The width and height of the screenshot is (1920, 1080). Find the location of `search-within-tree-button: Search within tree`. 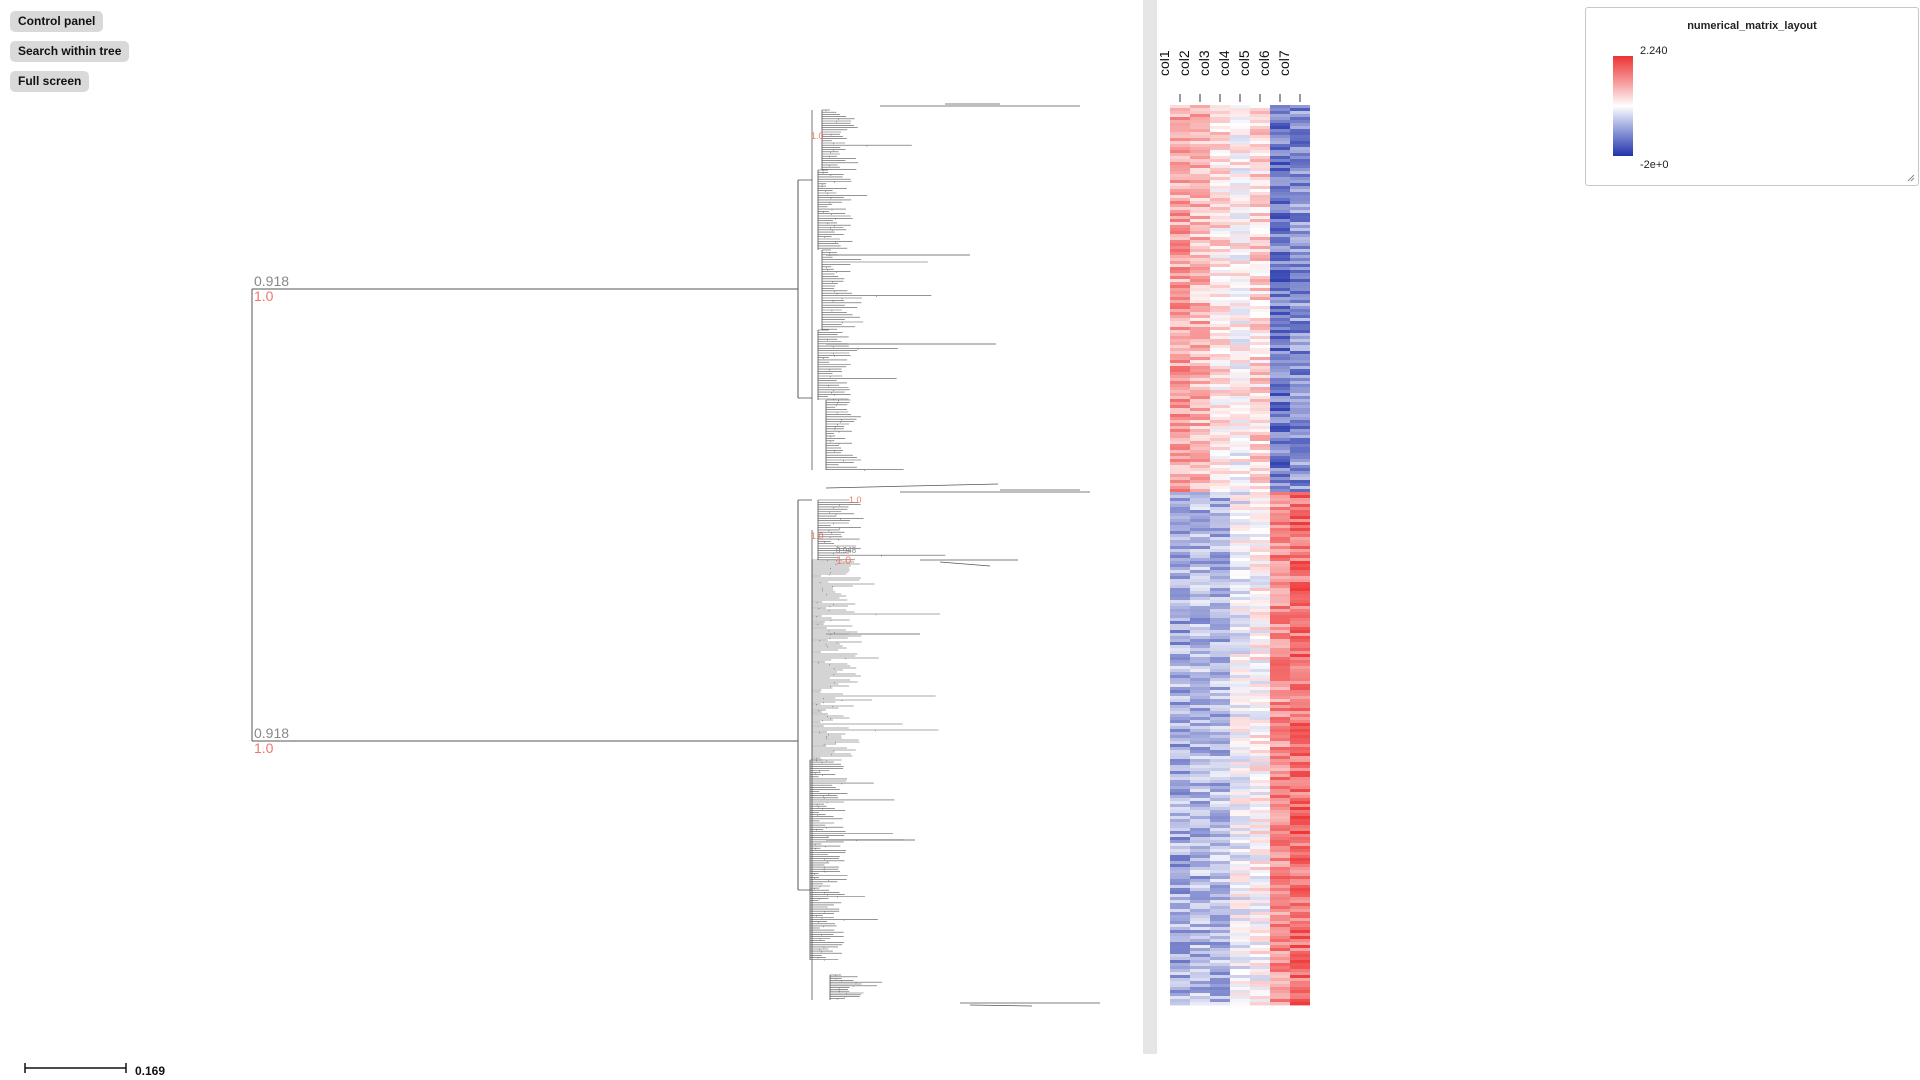

search-within-tree-button: Search within tree is located at coordinates (70, 51).